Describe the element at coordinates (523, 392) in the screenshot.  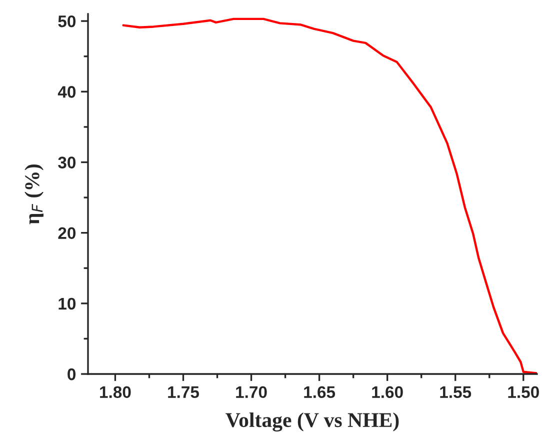
I see `x-tick-label: 1.50` at that location.